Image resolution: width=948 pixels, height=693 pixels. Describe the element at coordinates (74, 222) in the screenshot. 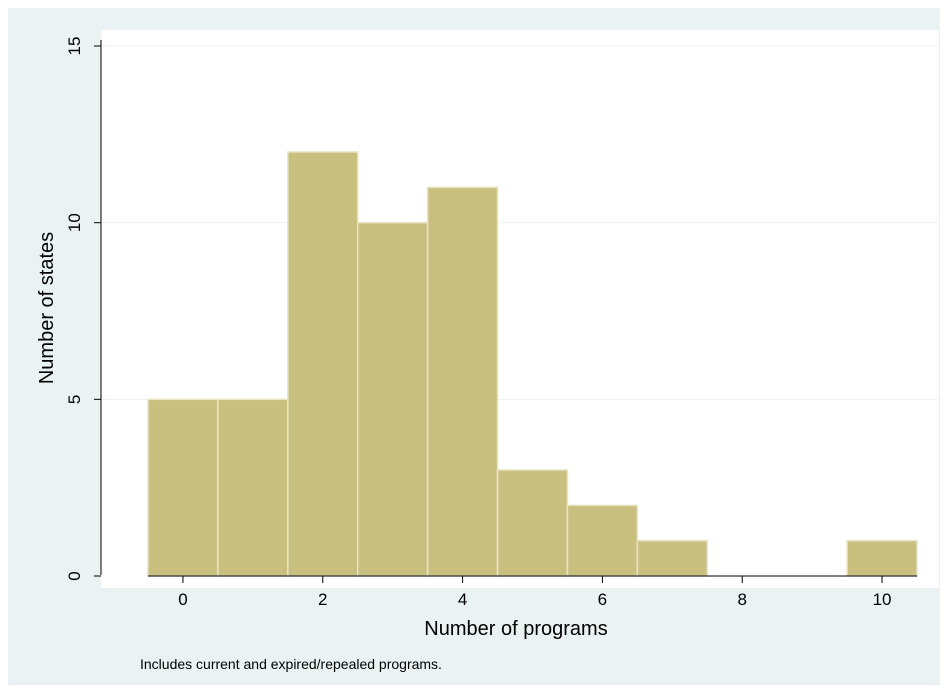

I see `y-tick-label-10: 10` at that location.